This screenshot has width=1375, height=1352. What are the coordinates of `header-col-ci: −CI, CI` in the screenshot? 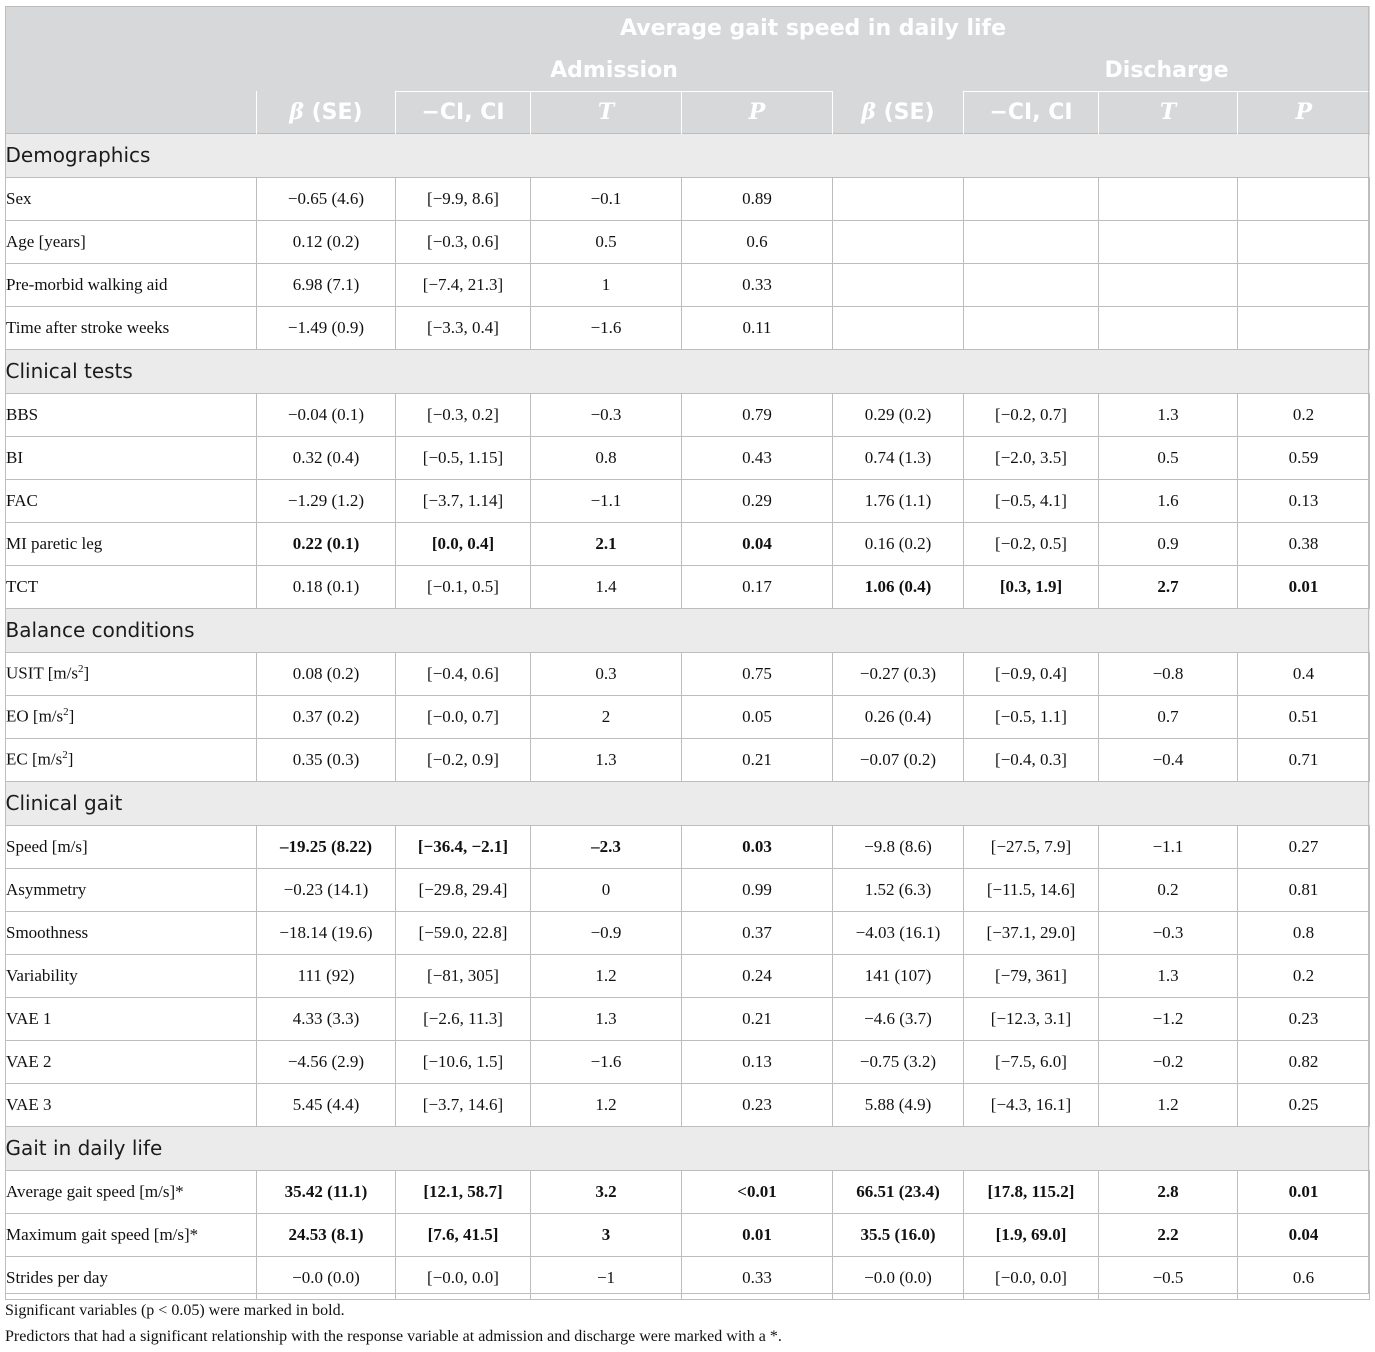 It's located at (1031, 112).